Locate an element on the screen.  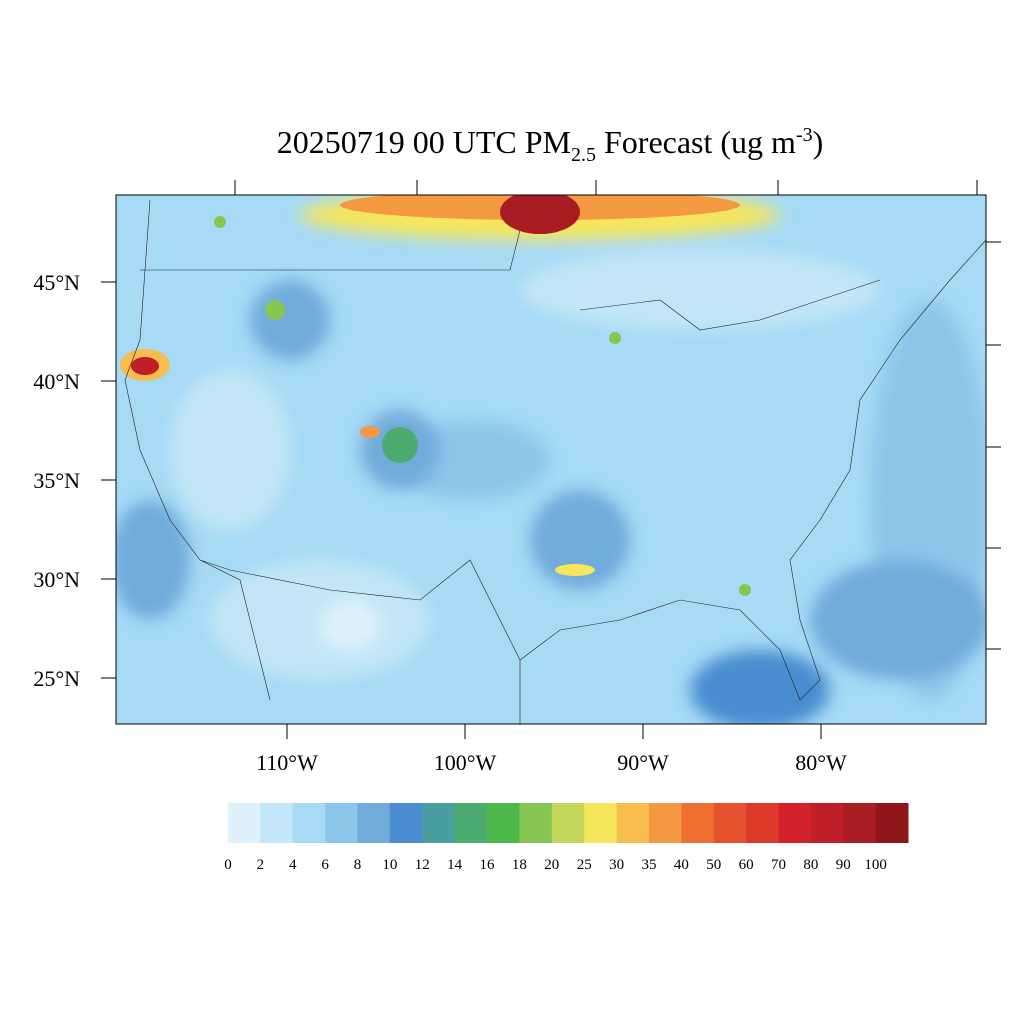
colorbar-label: 25 is located at coordinates (584, 865).